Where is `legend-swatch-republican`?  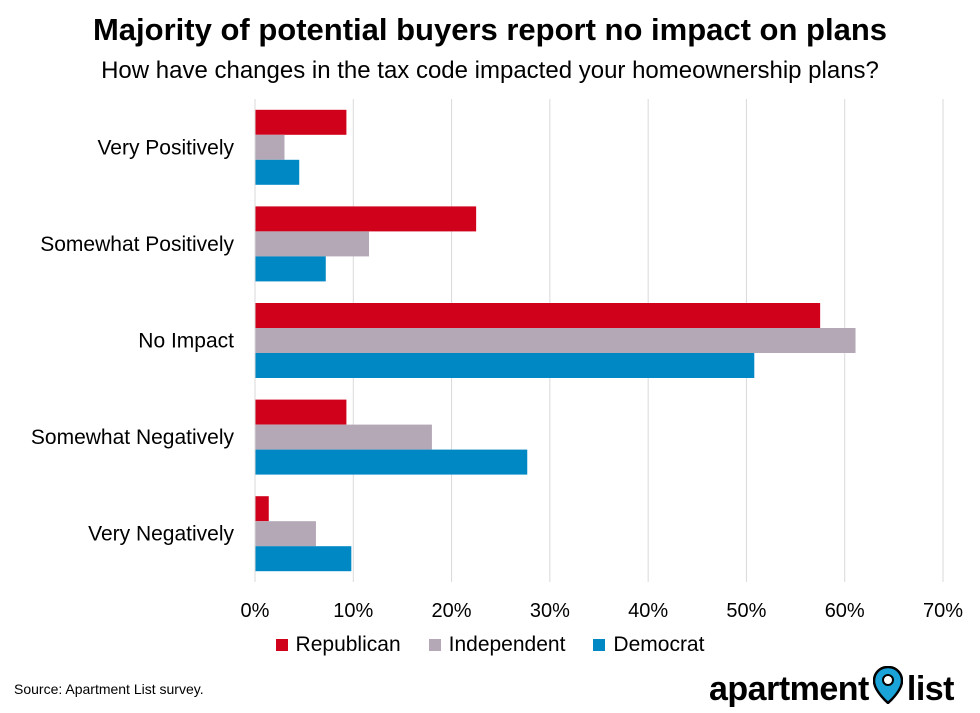 legend-swatch-republican is located at coordinates (281, 645).